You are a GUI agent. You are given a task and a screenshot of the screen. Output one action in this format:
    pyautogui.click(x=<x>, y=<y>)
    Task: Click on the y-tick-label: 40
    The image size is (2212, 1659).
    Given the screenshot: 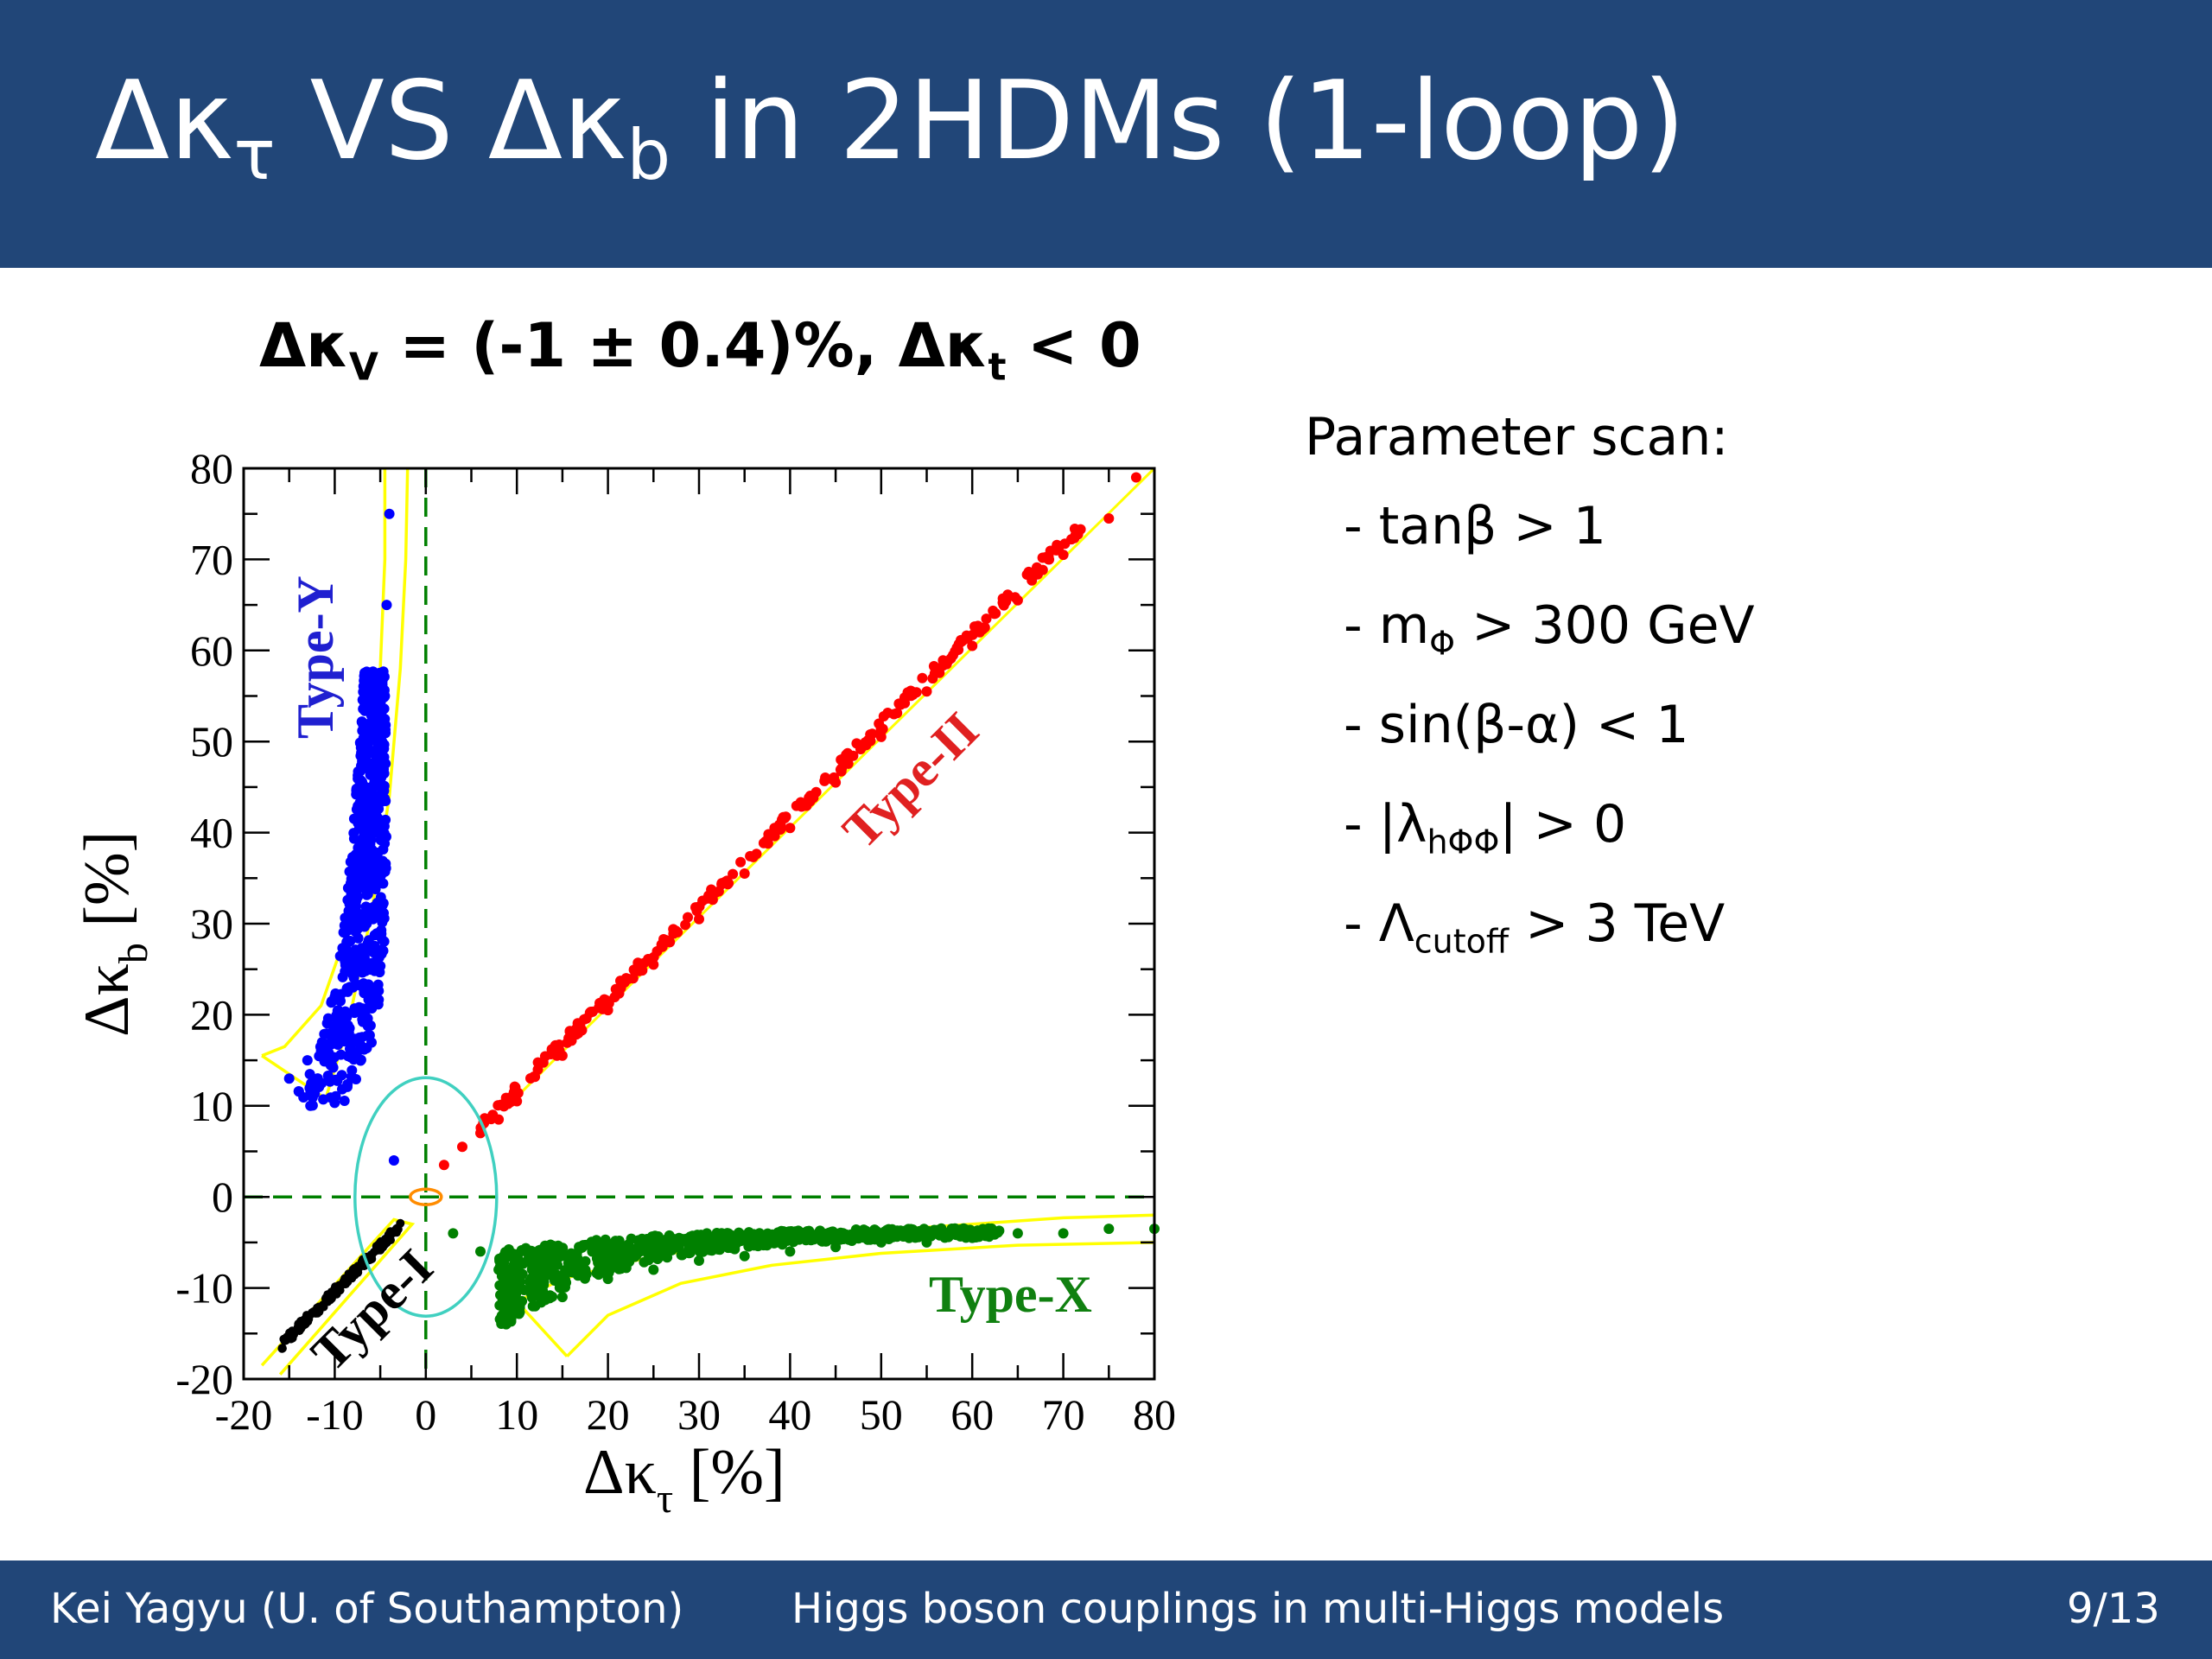 What is the action you would take?
    pyautogui.click(x=211, y=833)
    